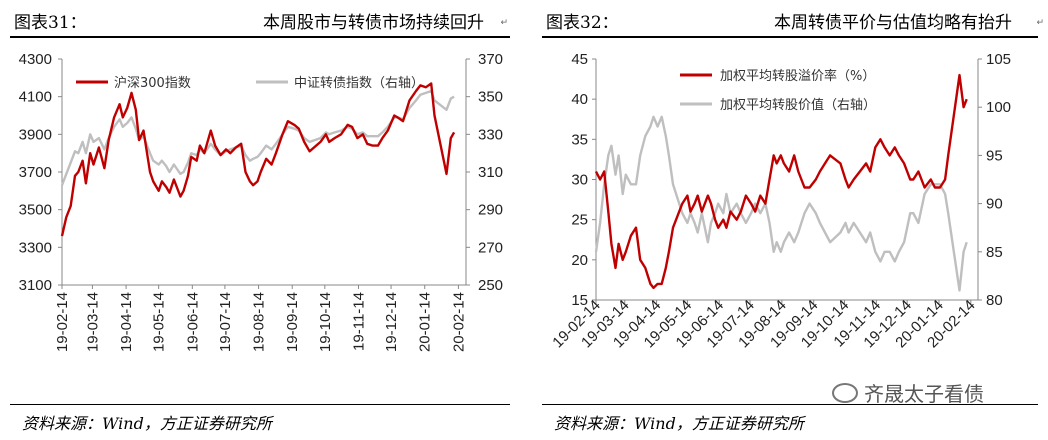  I want to click on legend-label: 中证转债指数（右轴）, so click(359, 83).